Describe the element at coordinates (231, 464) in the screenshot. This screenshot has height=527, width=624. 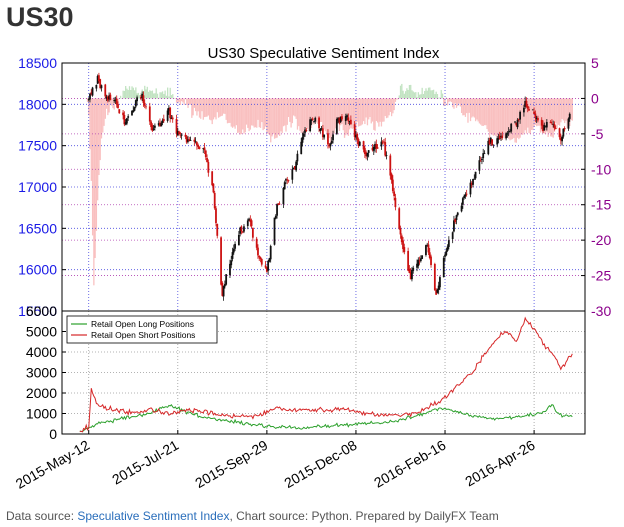
I see `date-tick-label: 2015-Sep-29` at that location.